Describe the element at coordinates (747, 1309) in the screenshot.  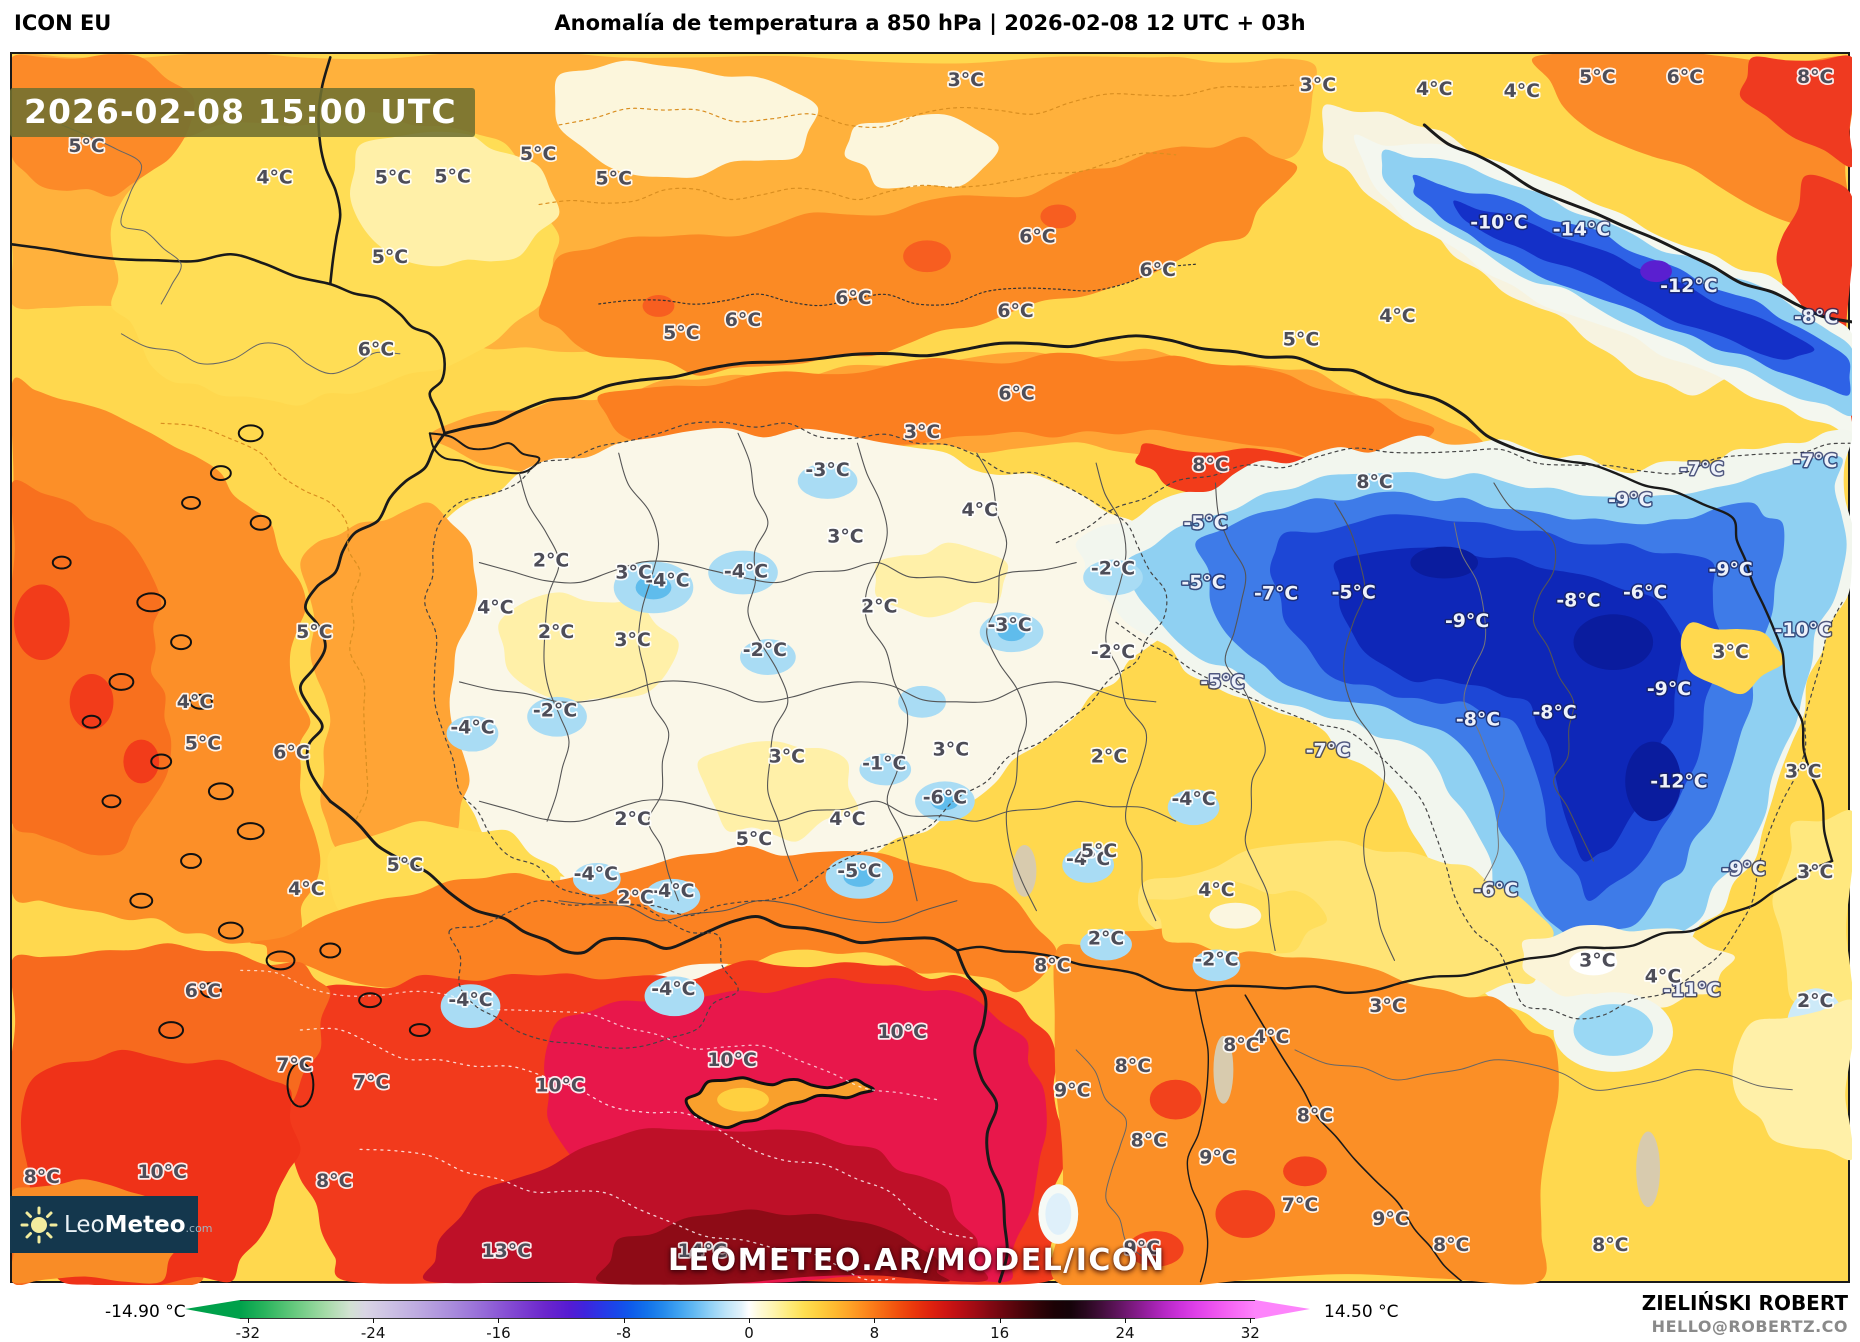
I see `colorbar-gradient` at that location.